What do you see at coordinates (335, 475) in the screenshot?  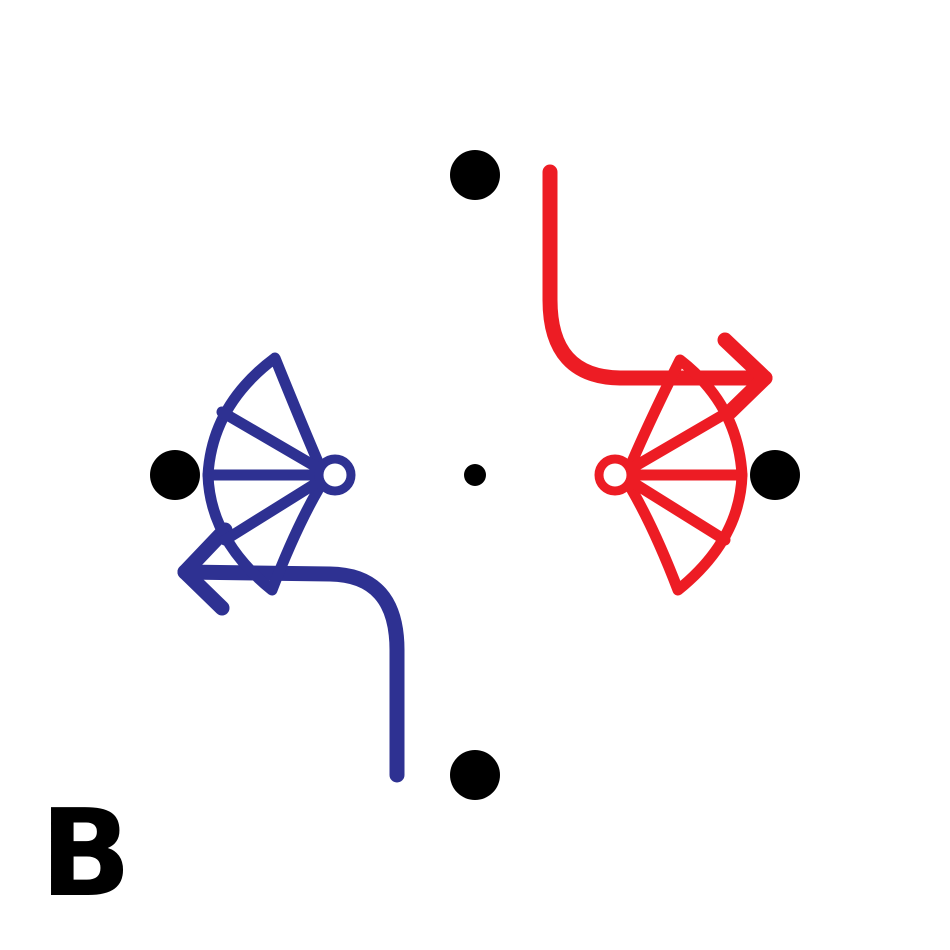 I see `blue-hub` at bounding box center [335, 475].